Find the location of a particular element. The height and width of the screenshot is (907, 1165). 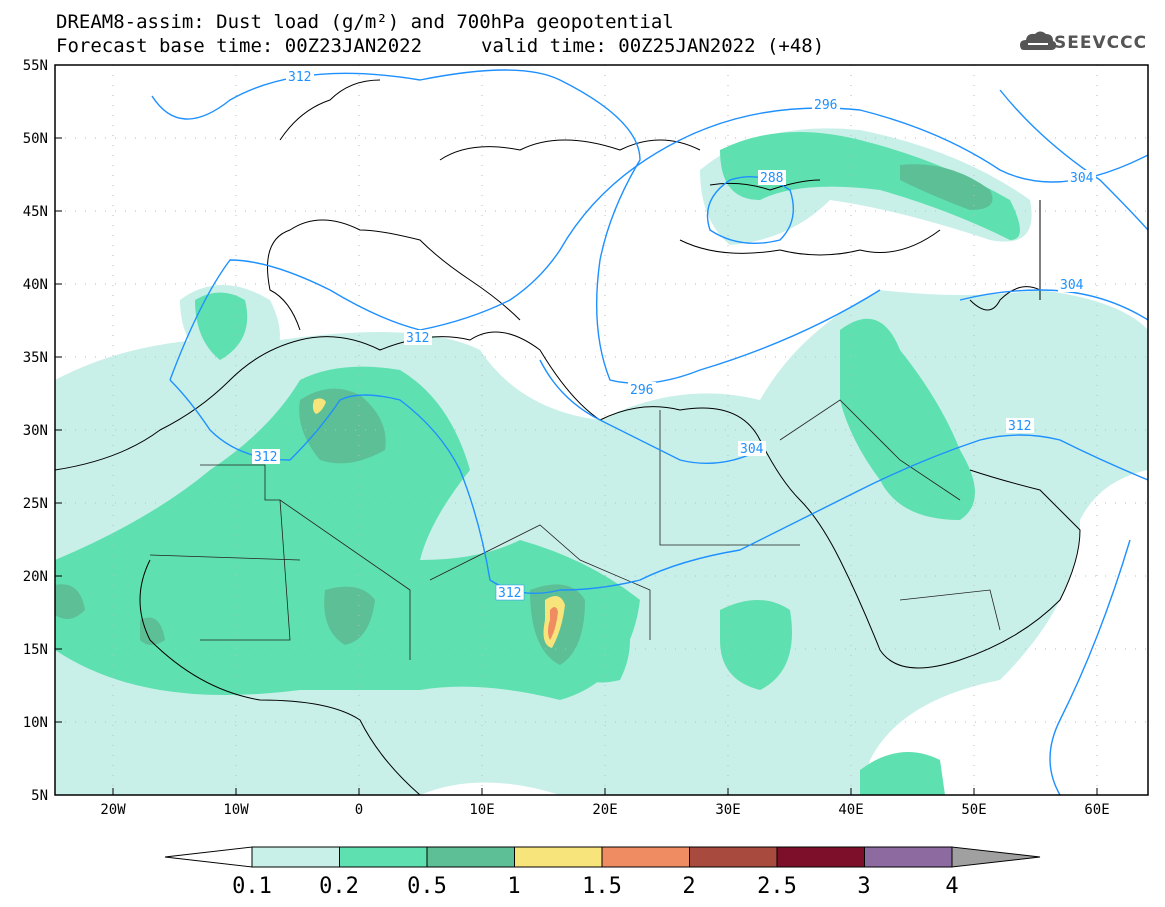

lat-label: 50N is located at coordinates (35, 139).